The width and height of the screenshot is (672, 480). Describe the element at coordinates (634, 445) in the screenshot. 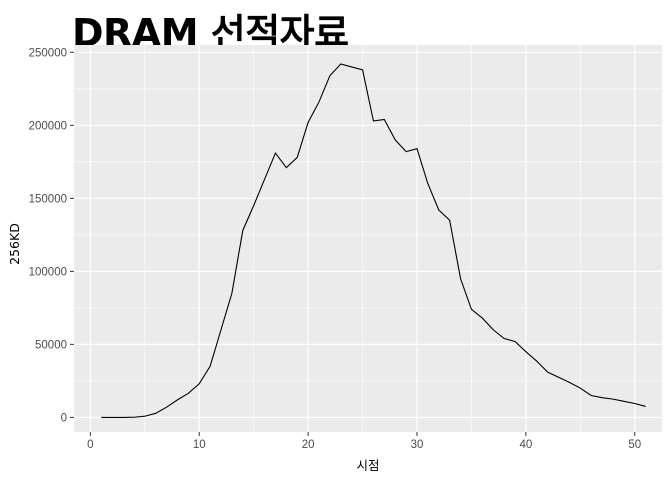

I see `x-tick-label: 50` at that location.